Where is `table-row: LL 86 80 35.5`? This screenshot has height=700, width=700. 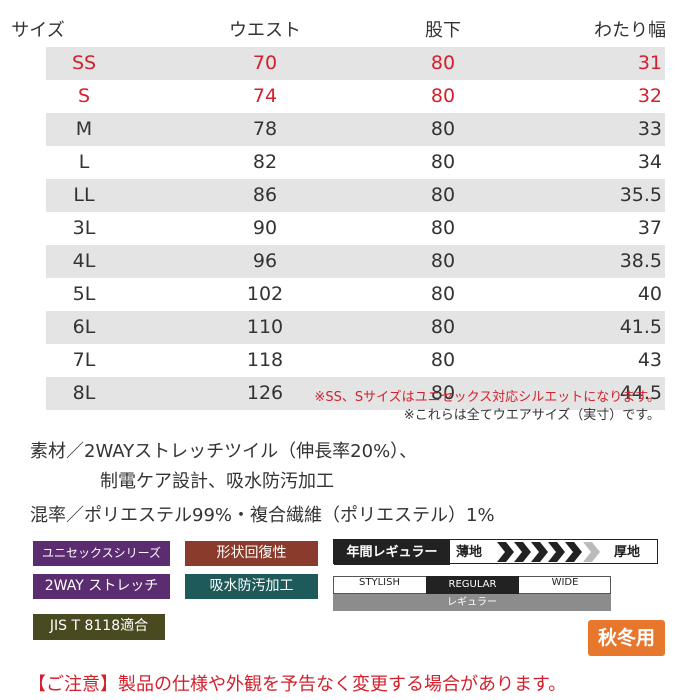
table-row: LL 86 80 35.5 is located at coordinates (355, 195).